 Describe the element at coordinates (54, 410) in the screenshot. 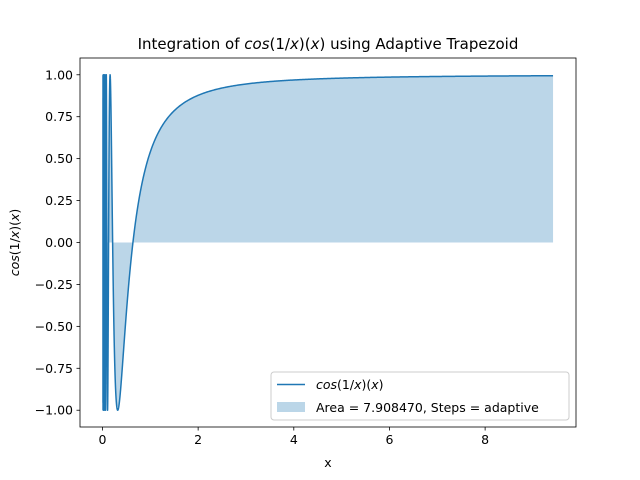

I see `y-tick-label: −1.00` at that location.